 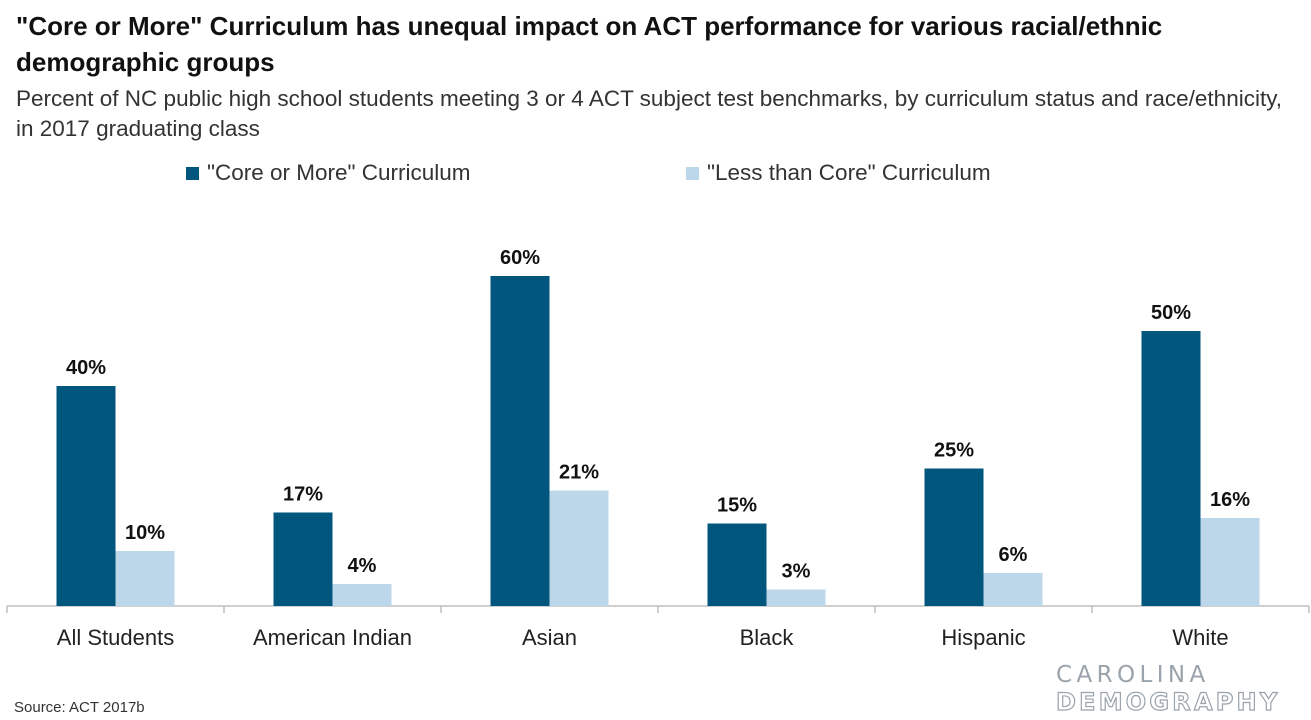 I want to click on x-tick-label: All Students, so click(x=115, y=637).